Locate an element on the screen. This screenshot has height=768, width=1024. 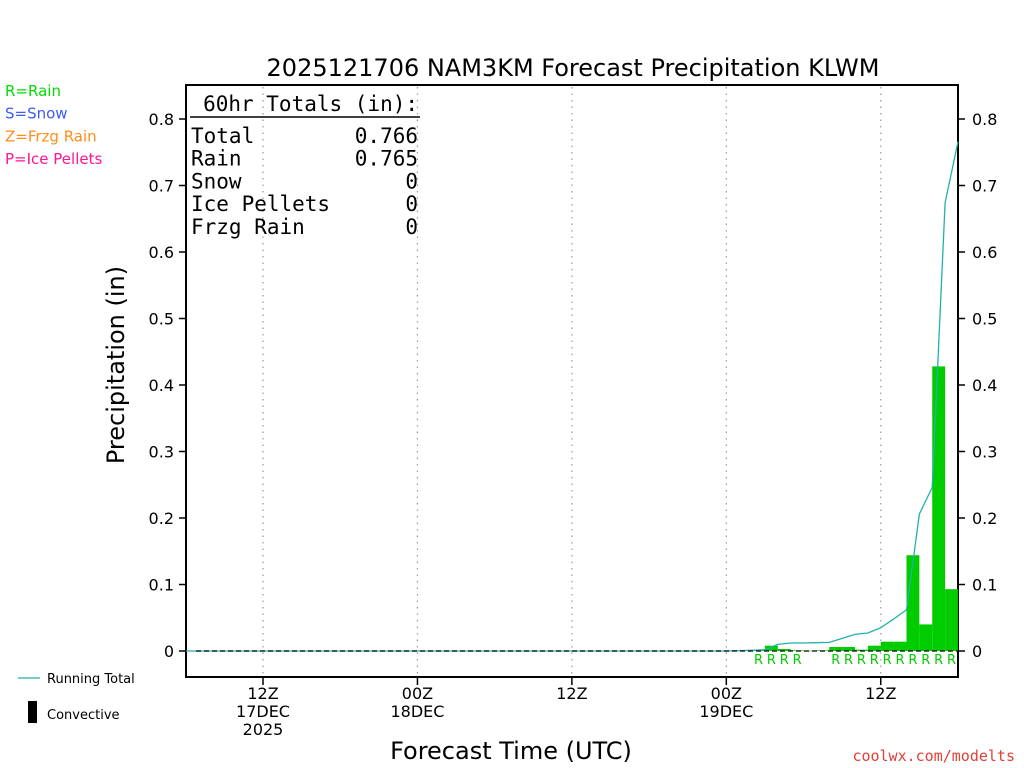
y-tick-label-right: 0.1 is located at coordinates (984, 585).